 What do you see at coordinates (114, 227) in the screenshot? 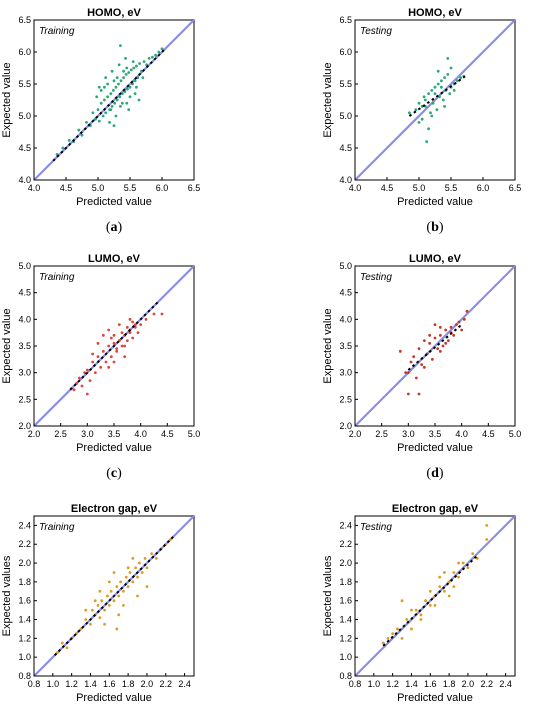
I see `panel-letter: (a)` at bounding box center [114, 227].